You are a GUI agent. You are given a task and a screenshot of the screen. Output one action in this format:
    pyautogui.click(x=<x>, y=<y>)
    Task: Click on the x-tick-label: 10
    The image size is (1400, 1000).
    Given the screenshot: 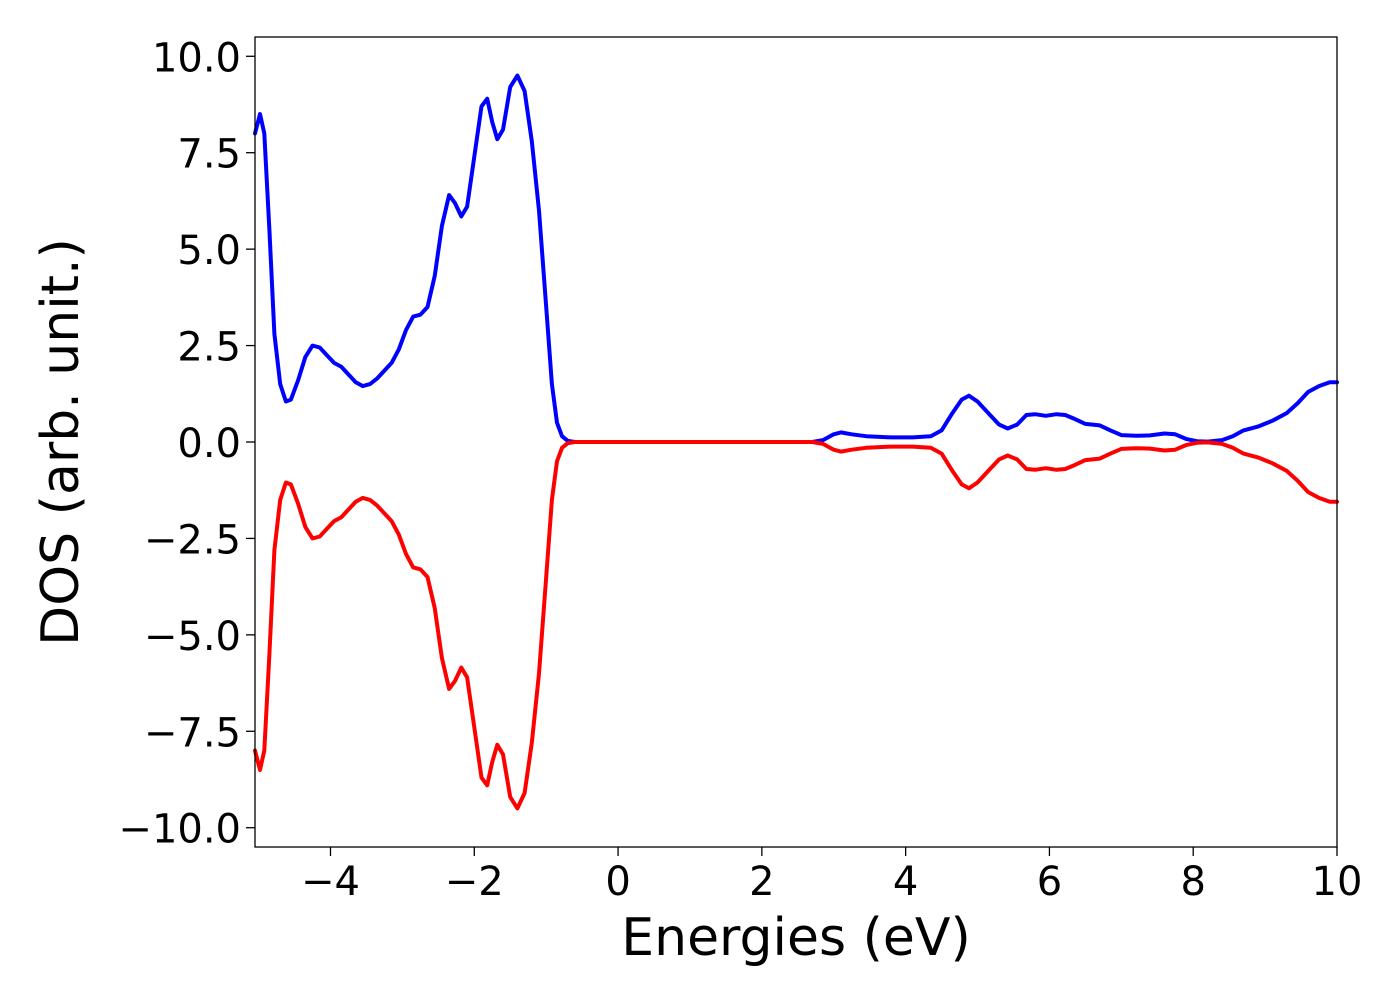 What is the action you would take?
    pyautogui.click(x=1337, y=882)
    